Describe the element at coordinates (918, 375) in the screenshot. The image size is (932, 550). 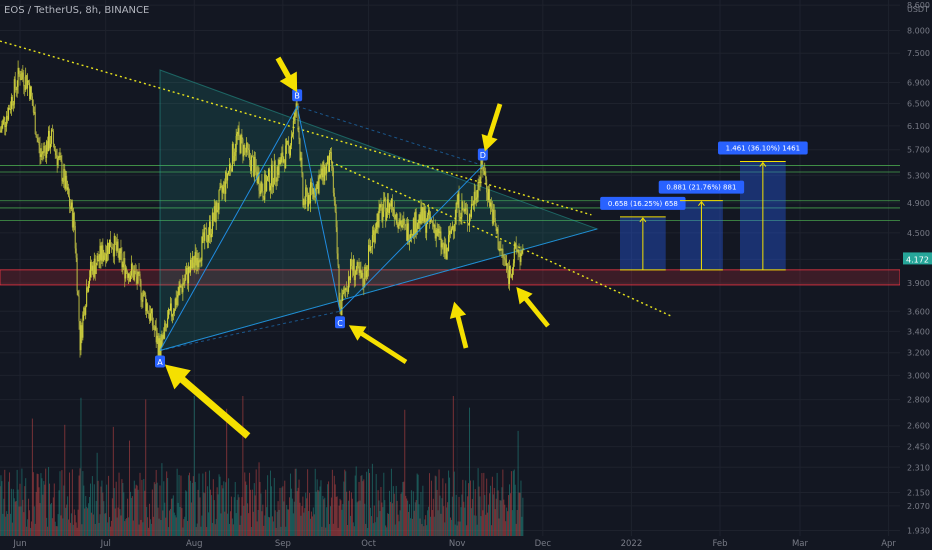
I see `price-tick-label: 3.000` at that location.